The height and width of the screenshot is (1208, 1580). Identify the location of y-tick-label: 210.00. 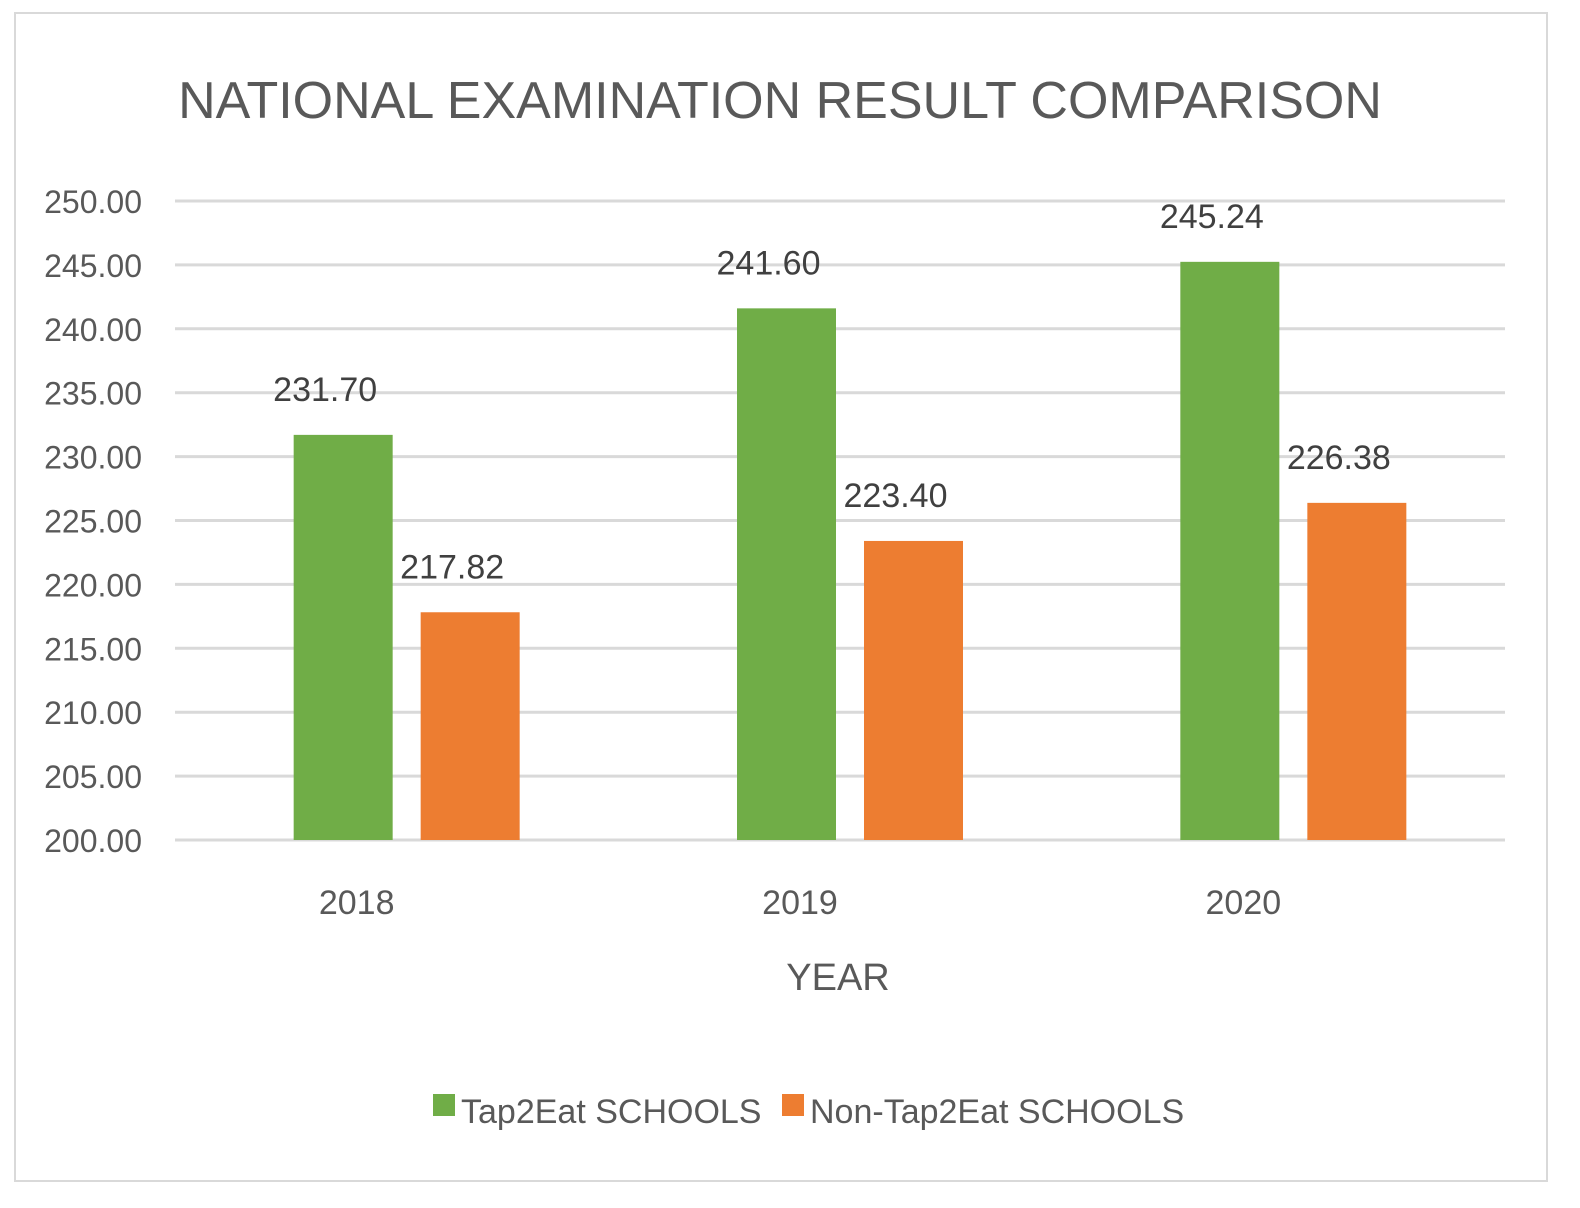
(93, 713).